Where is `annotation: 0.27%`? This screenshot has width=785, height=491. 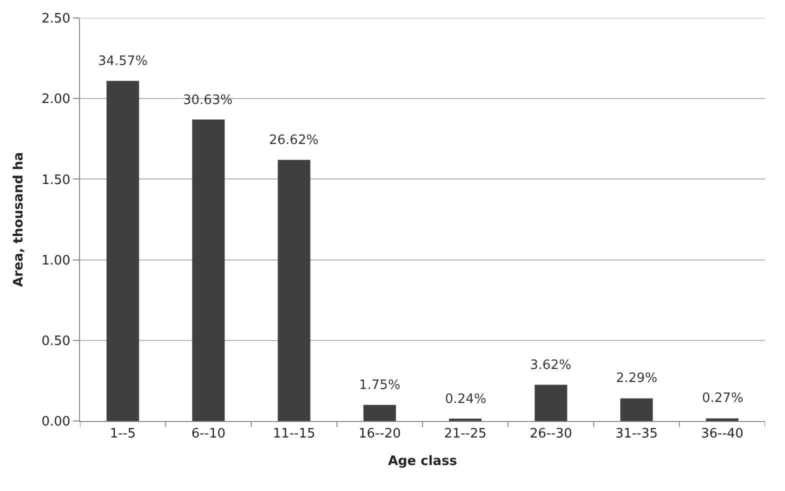
annotation: 0.27% is located at coordinates (723, 398).